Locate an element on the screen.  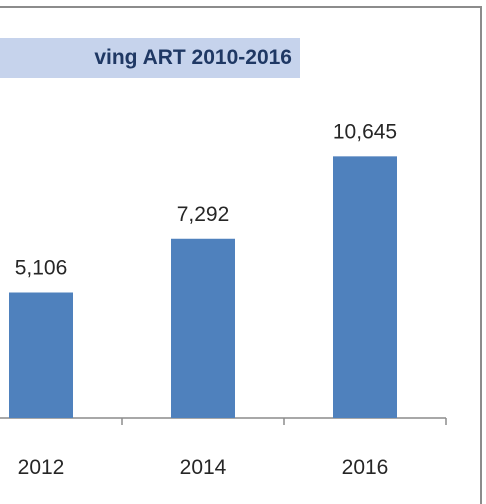
bar-2012 is located at coordinates (41, 355).